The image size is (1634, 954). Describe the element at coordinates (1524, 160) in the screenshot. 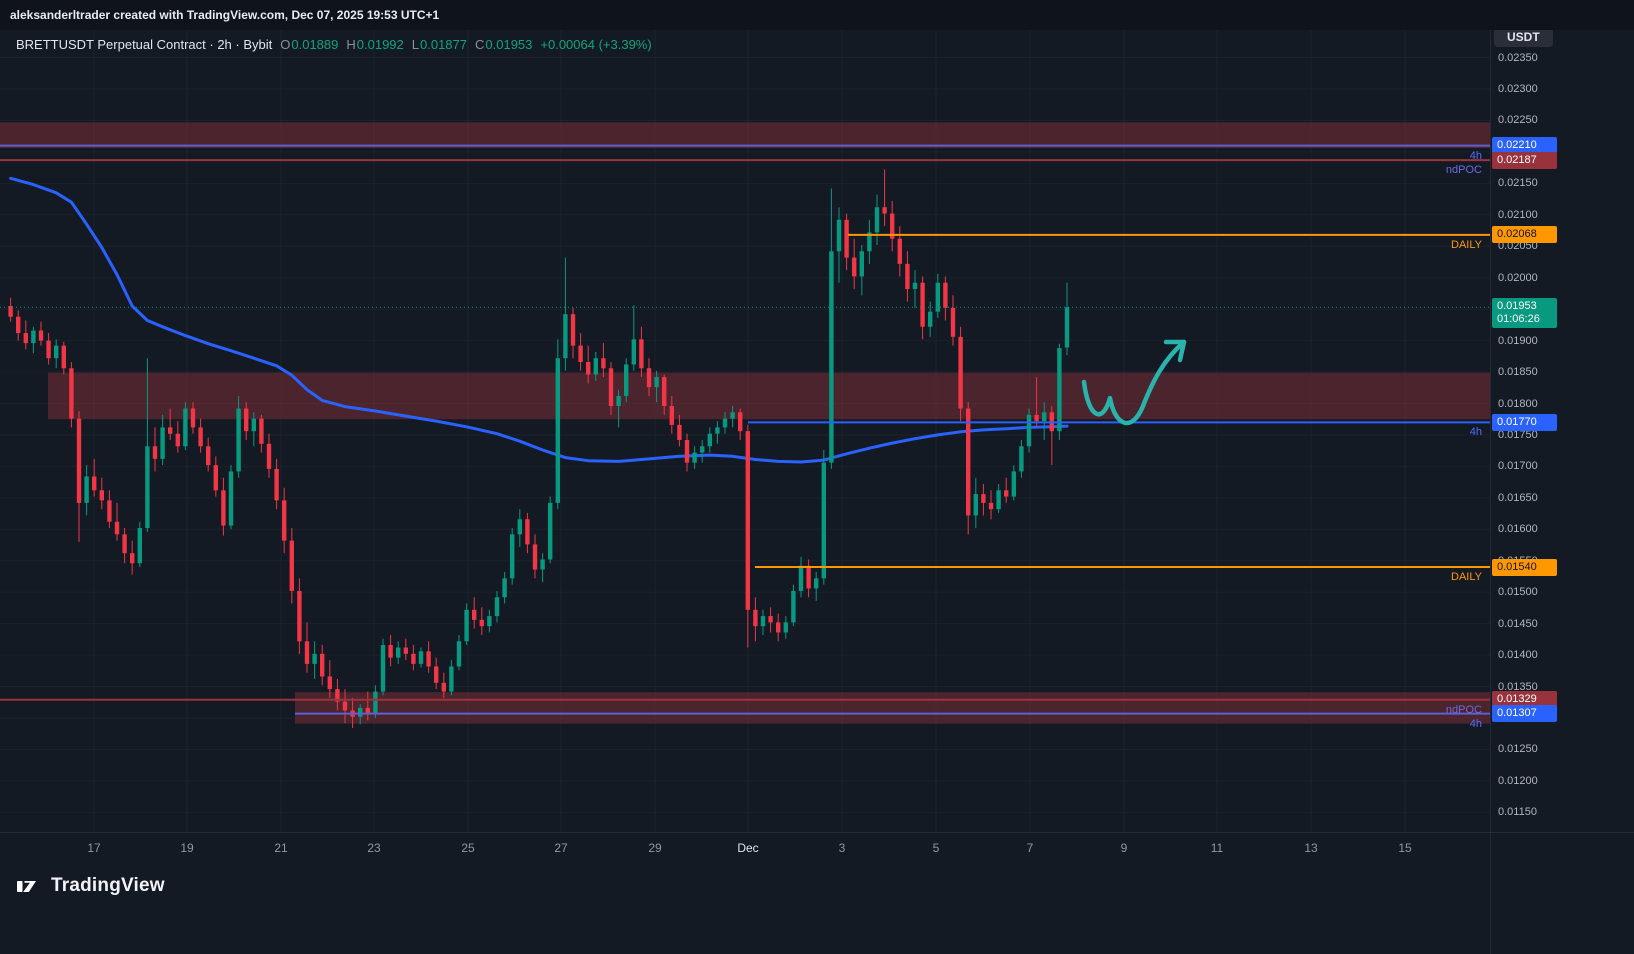

I see `price-level-badge: 0.02187` at that location.